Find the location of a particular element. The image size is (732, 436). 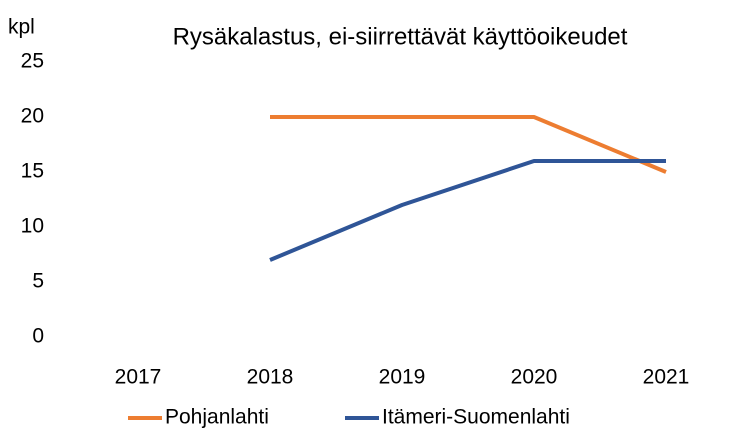

x-tick-label: 2018 is located at coordinates (270, 377).